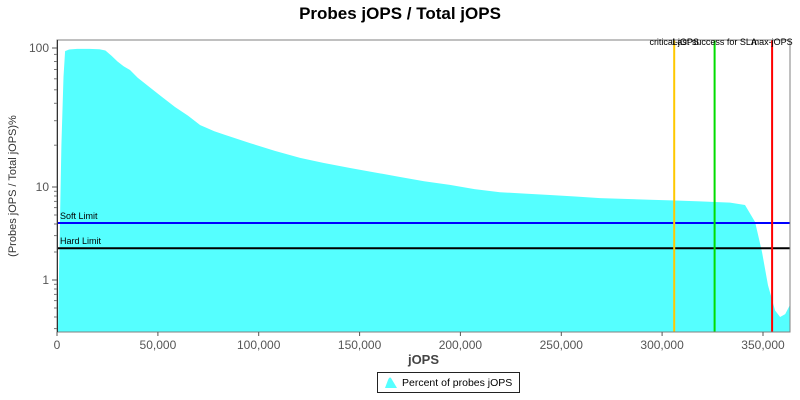 This screenshot has height=400, width=800. Describe the element at coordinates (562, 345) in the screenshot. I see `x-tick-label-250-000: 250,000` at that location.